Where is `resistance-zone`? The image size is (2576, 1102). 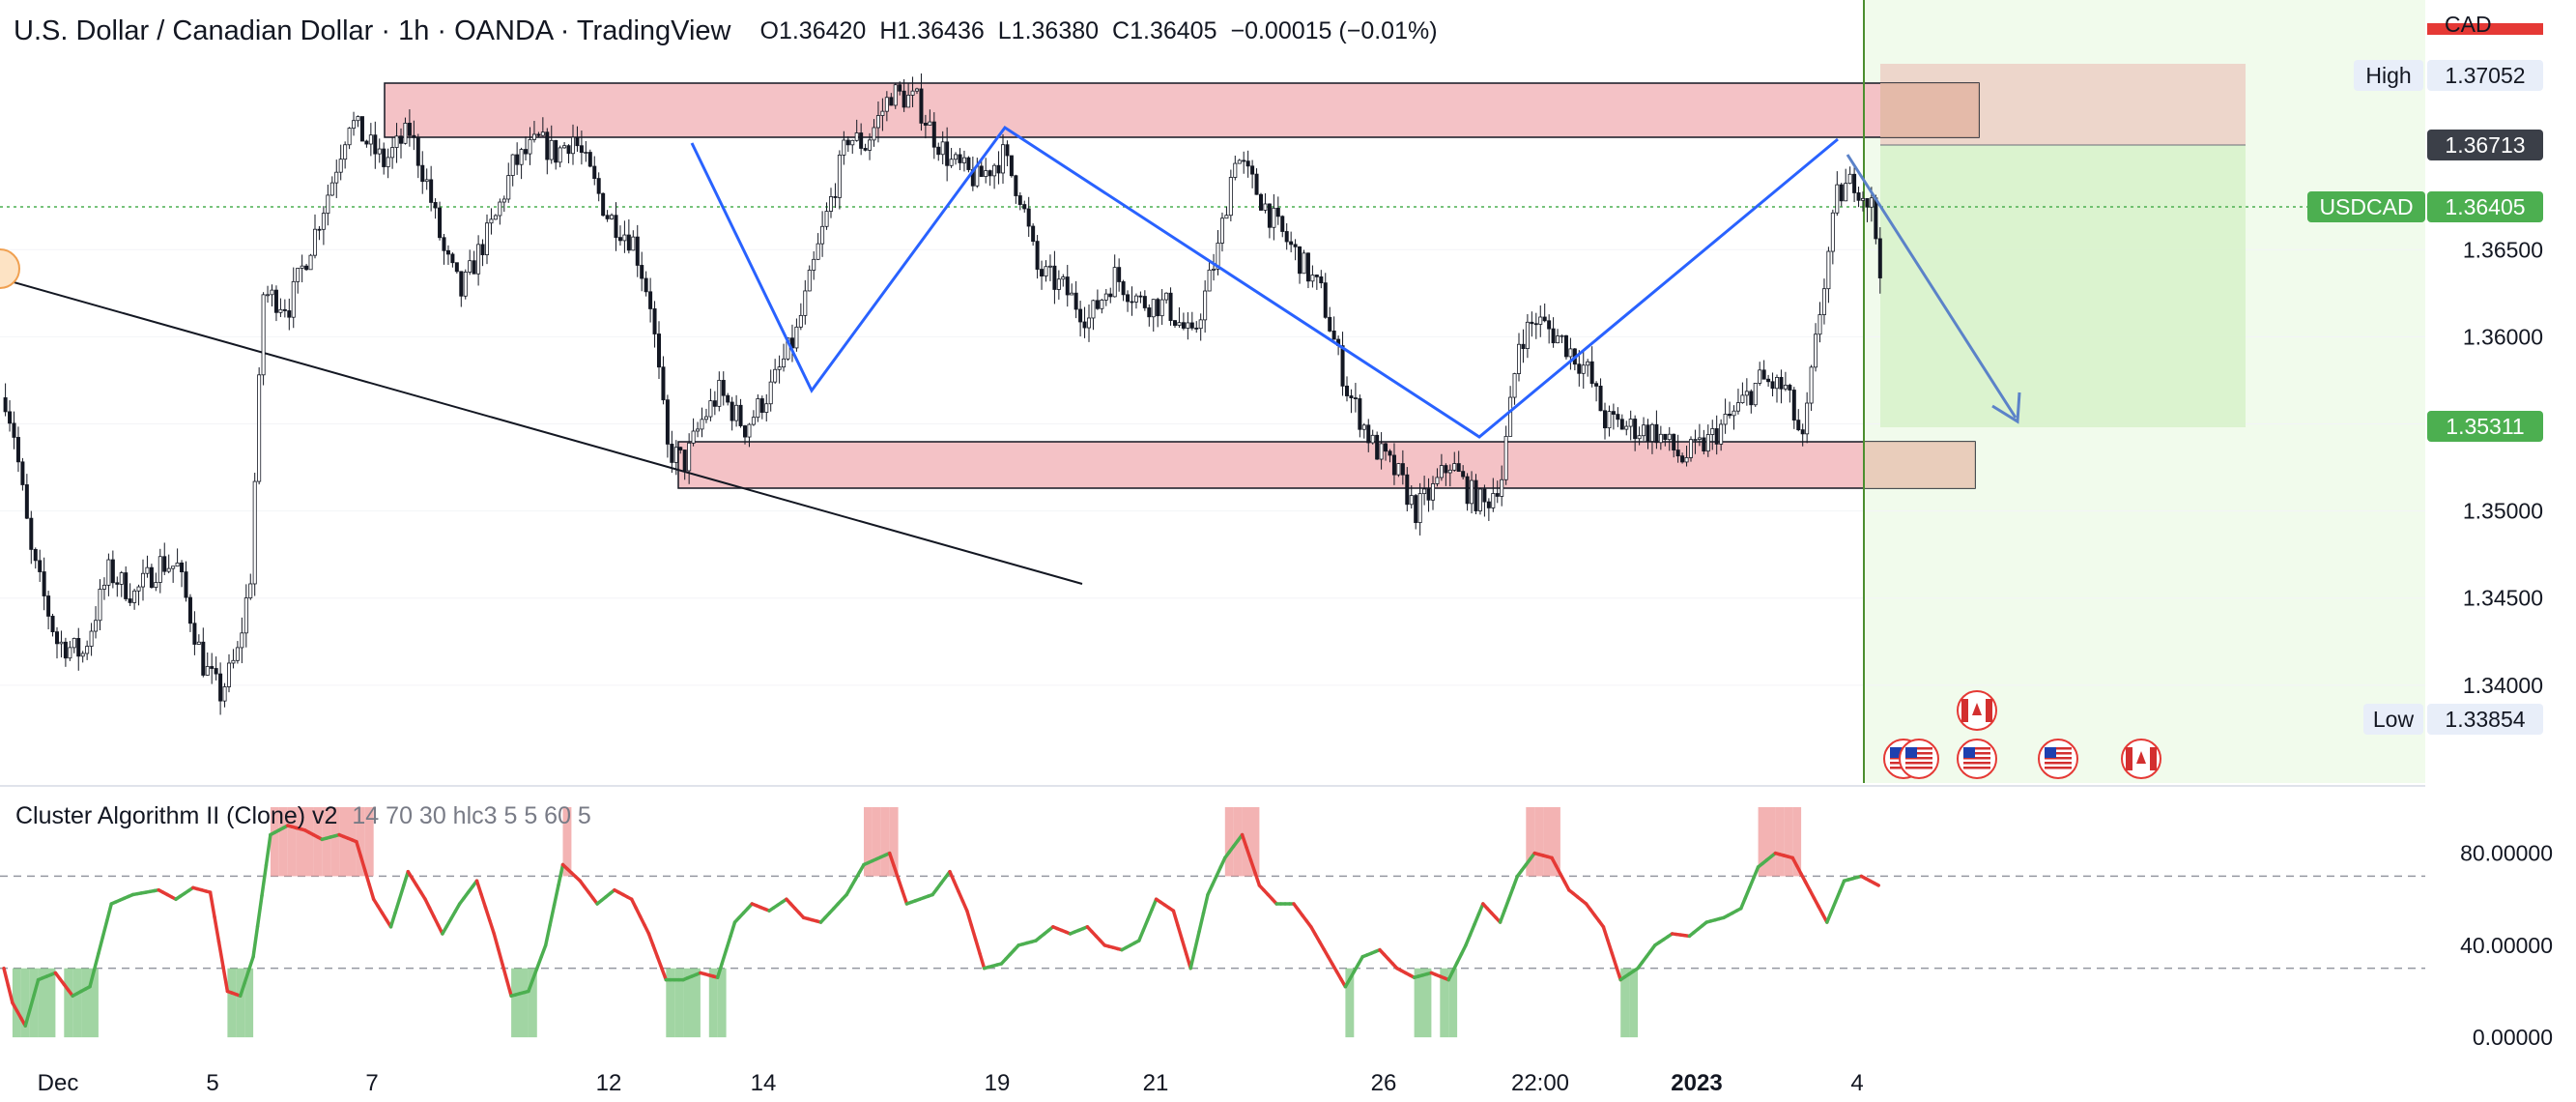
resistance-zone is located at coordinates (1182, 110).